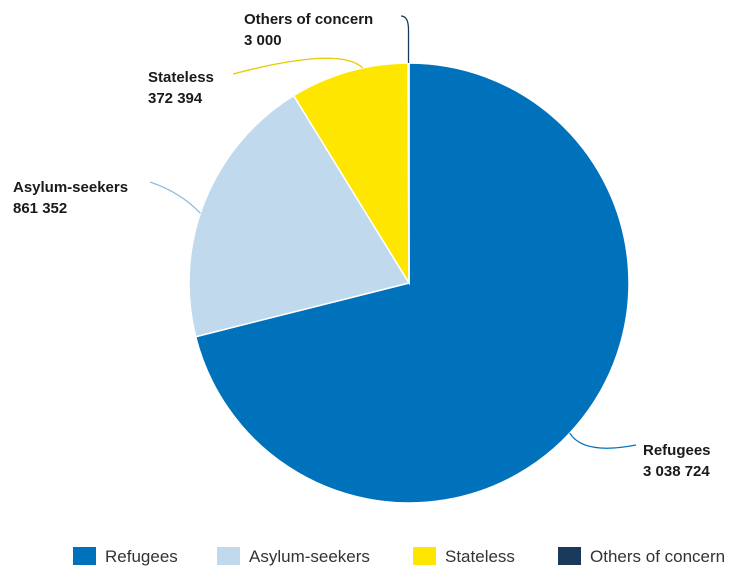 The width and height of the screenshot is (748, 571). What do you see at coordinates (308, 19) in the screenshot?
I see `slice-label-others-of-concern: Others of concern` at bounding box center [308, 19].